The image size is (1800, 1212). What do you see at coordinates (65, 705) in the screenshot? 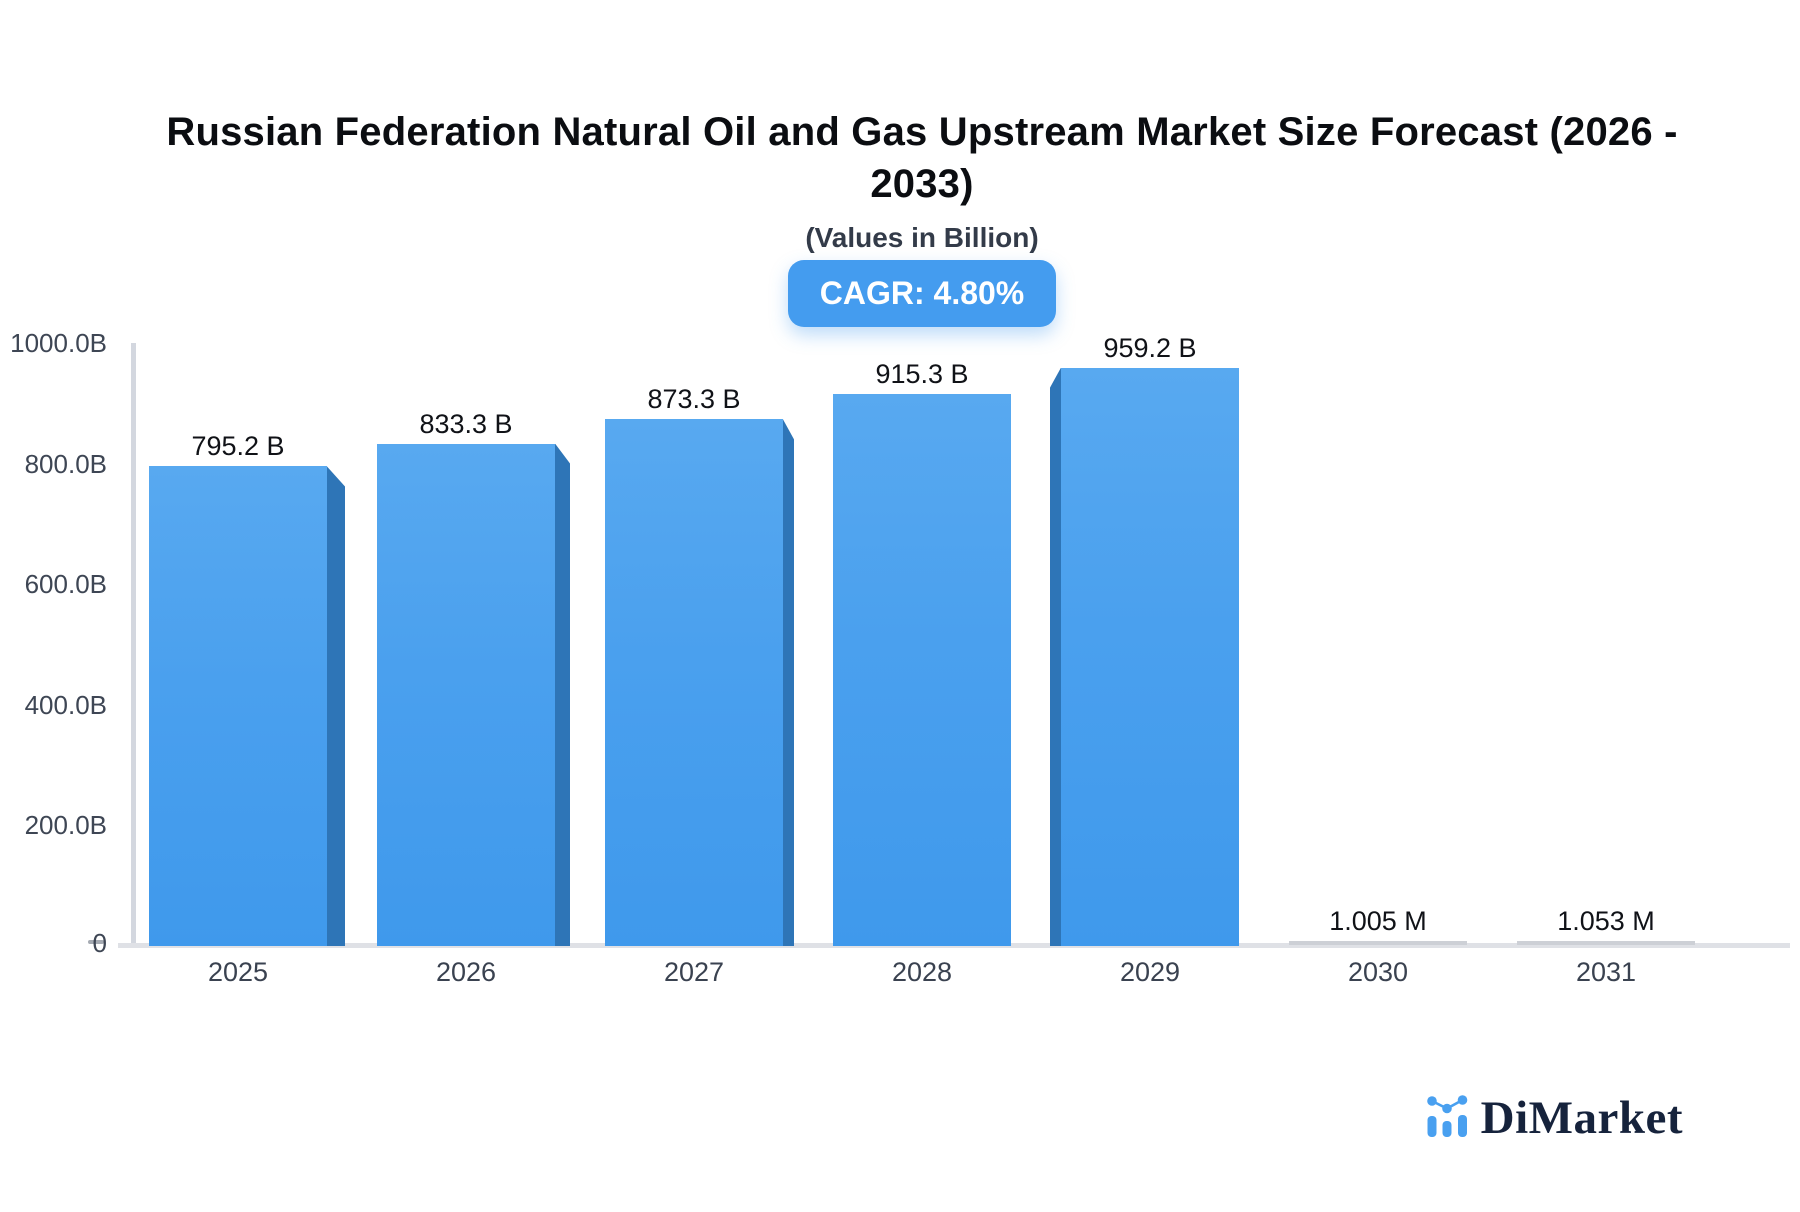
I see `y-axis-label-400: 400.0B` at bounding box center [65, 705].